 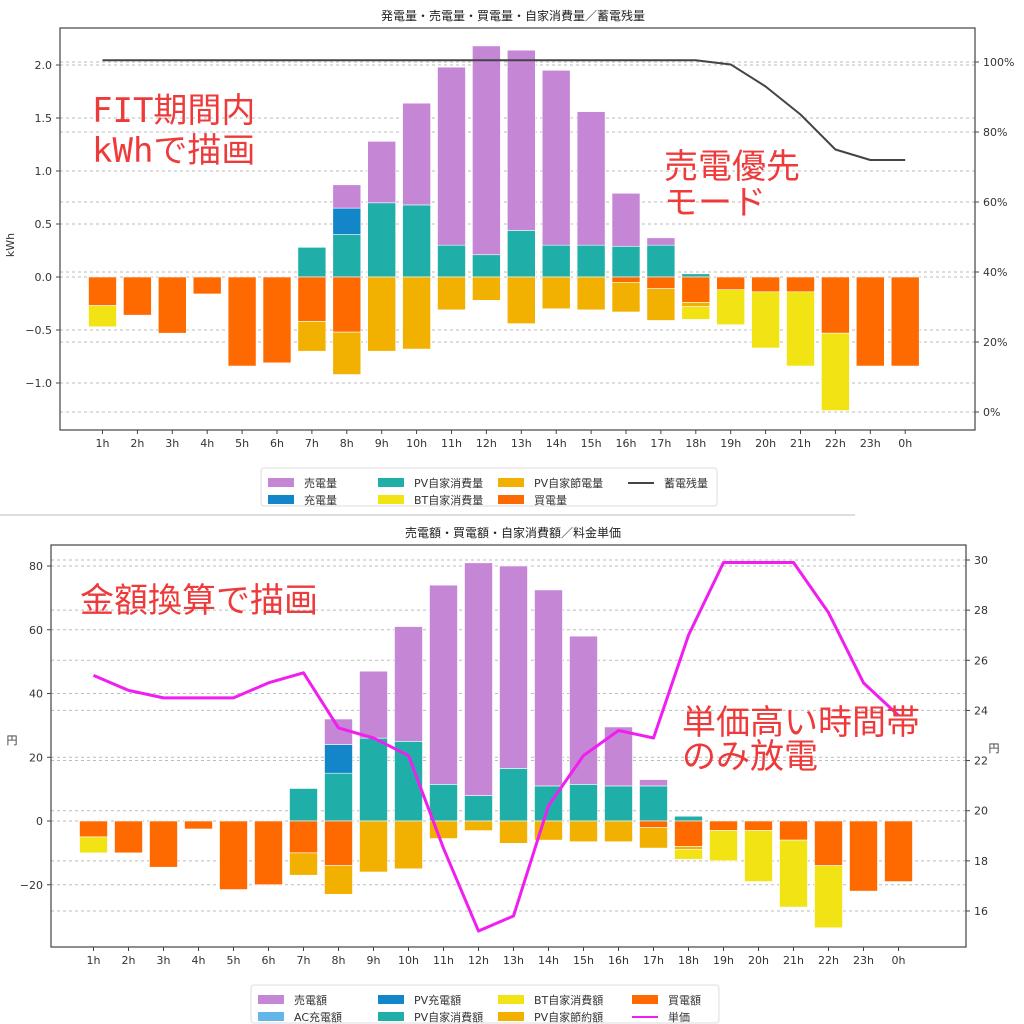 What do you see at coordinates (715, 203) in the screenshot?
I see `annotation-mode-2: モード` at bounding box center [715, 203].